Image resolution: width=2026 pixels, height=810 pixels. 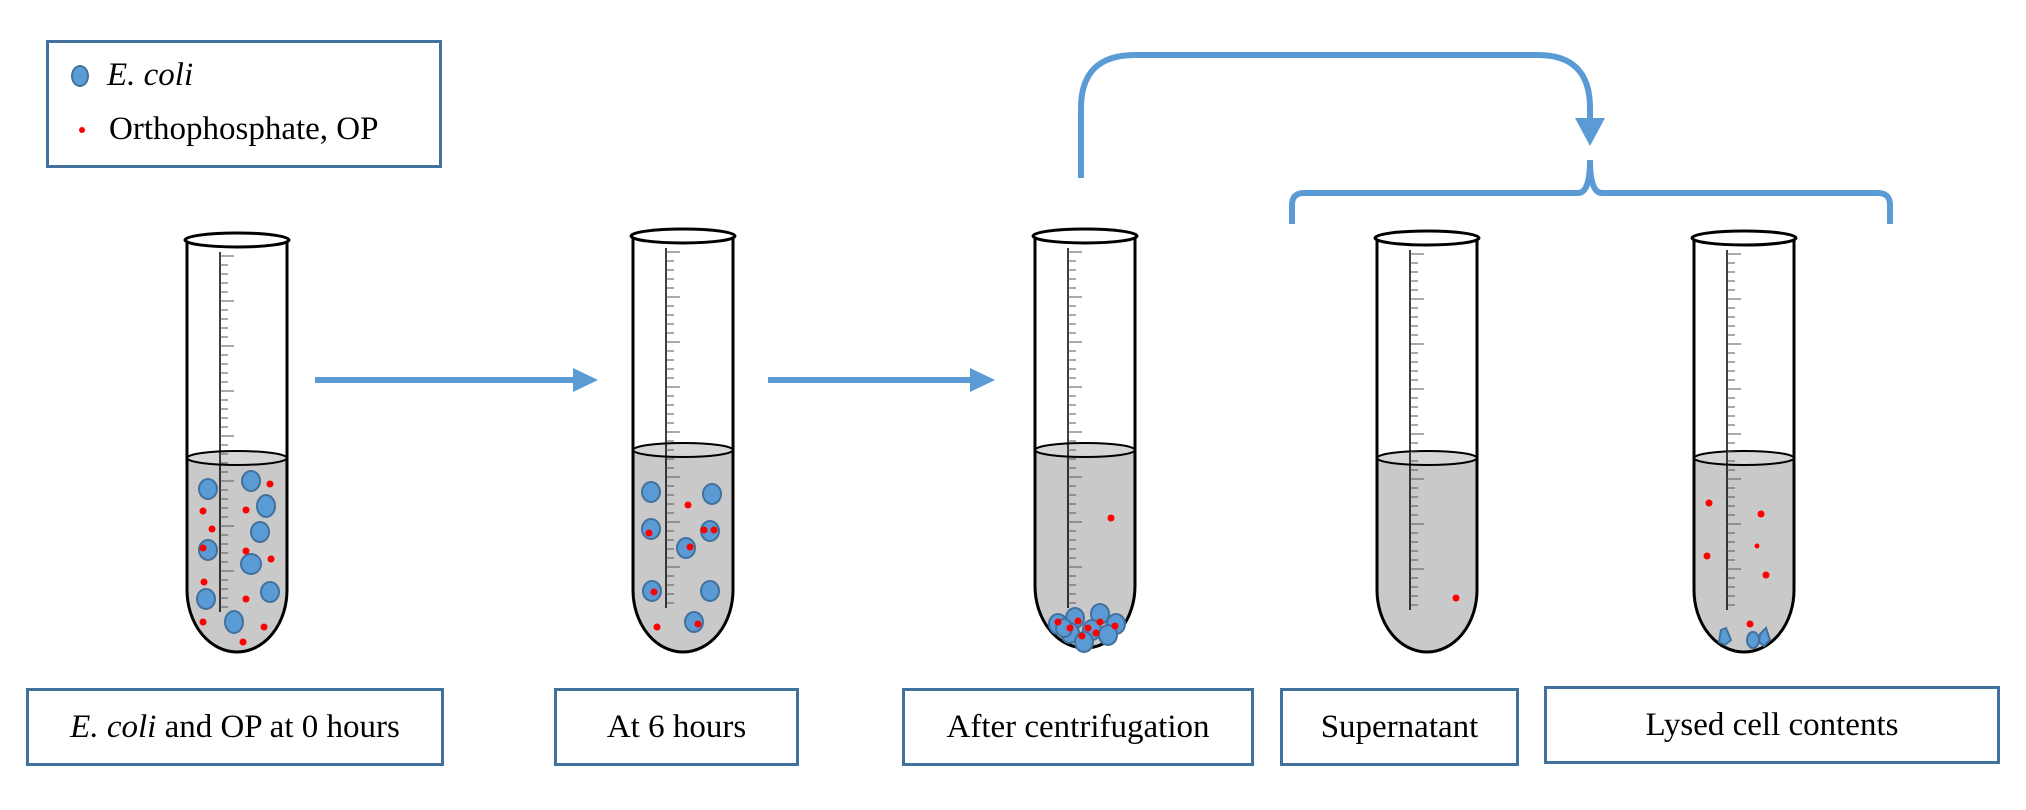 What do you see at coordinates (1341, 115) in the screenshot?
I see `split-arrow` at bounding box center [1341, 115].